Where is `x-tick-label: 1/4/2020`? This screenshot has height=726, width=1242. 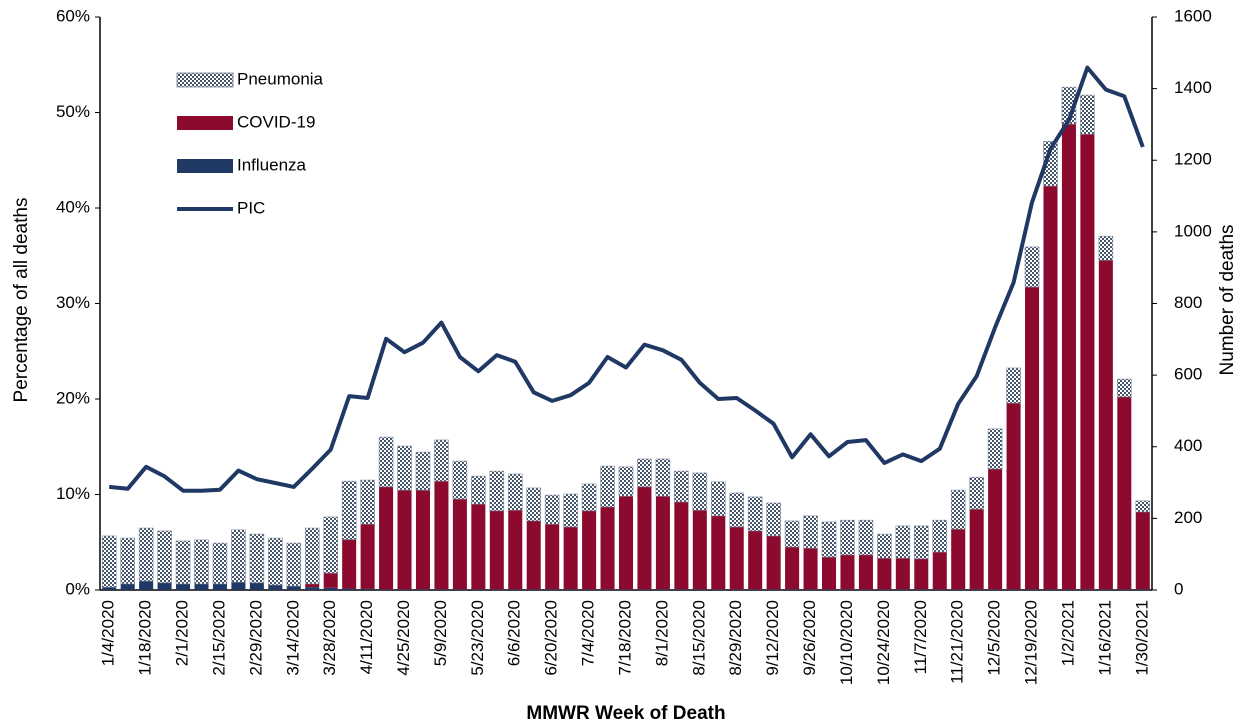 x-tick-label: 1/4/2020 is located at coordinates (108, 633).